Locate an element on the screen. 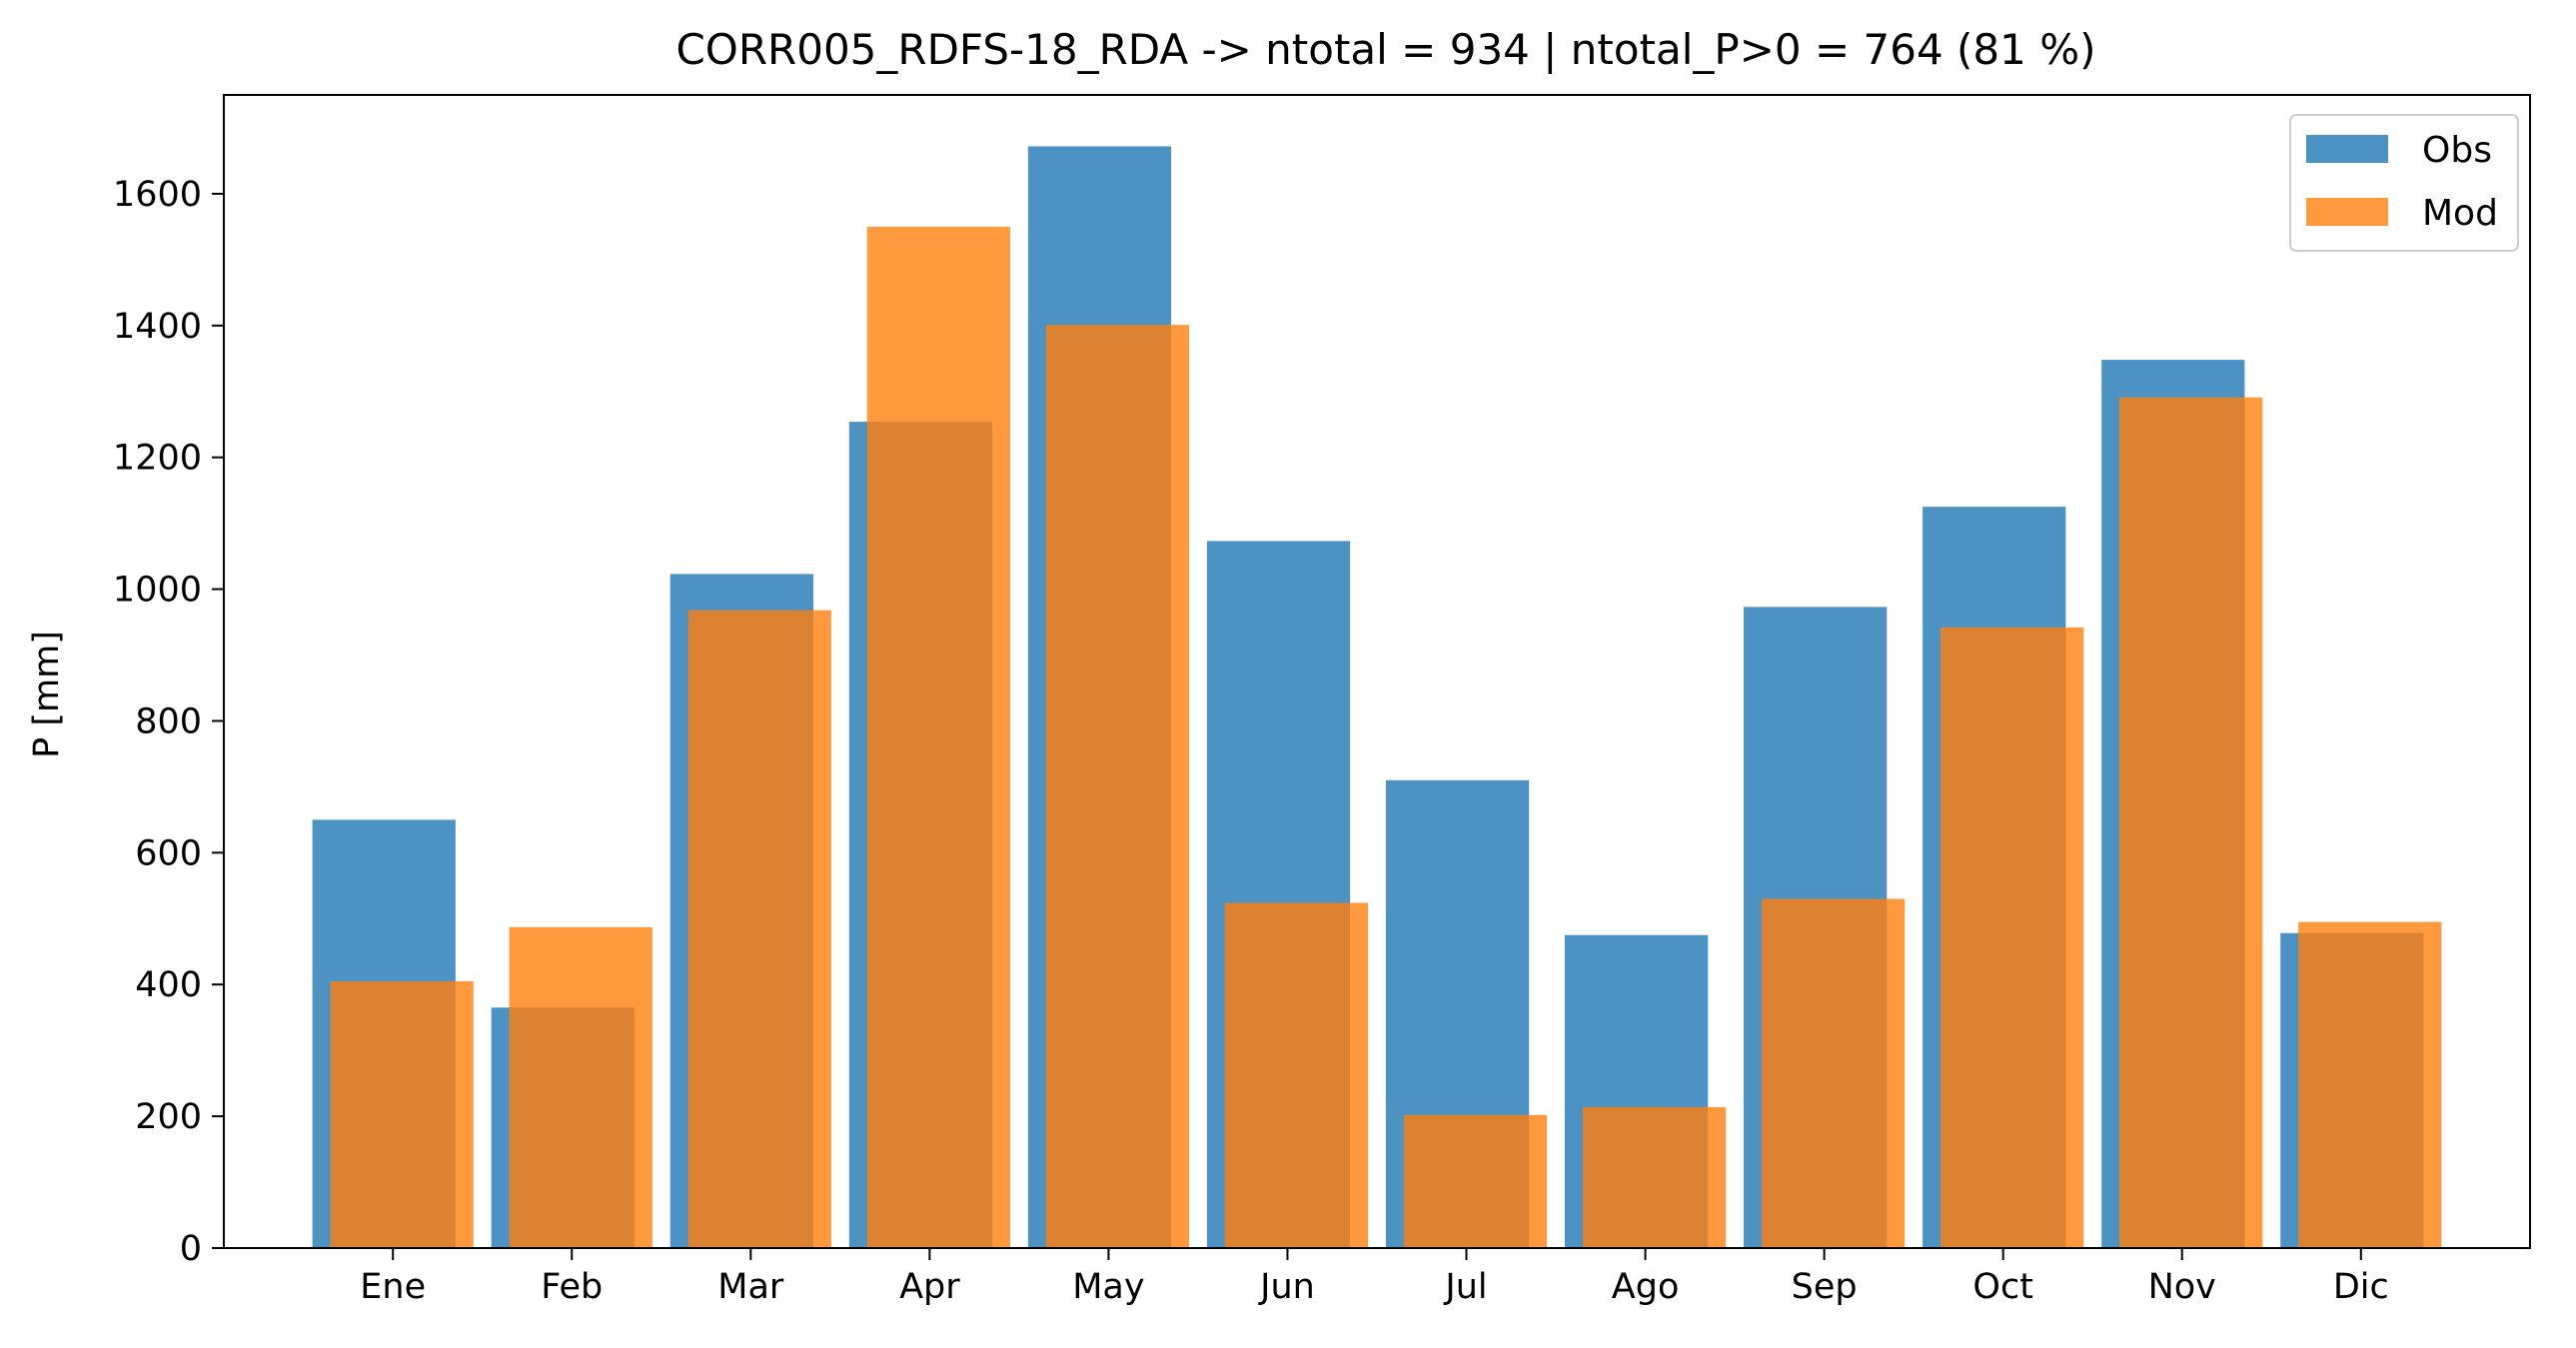 The image size is (2576, 1348). x-tick-label: Sep is located at coordinates (1825, 1287).